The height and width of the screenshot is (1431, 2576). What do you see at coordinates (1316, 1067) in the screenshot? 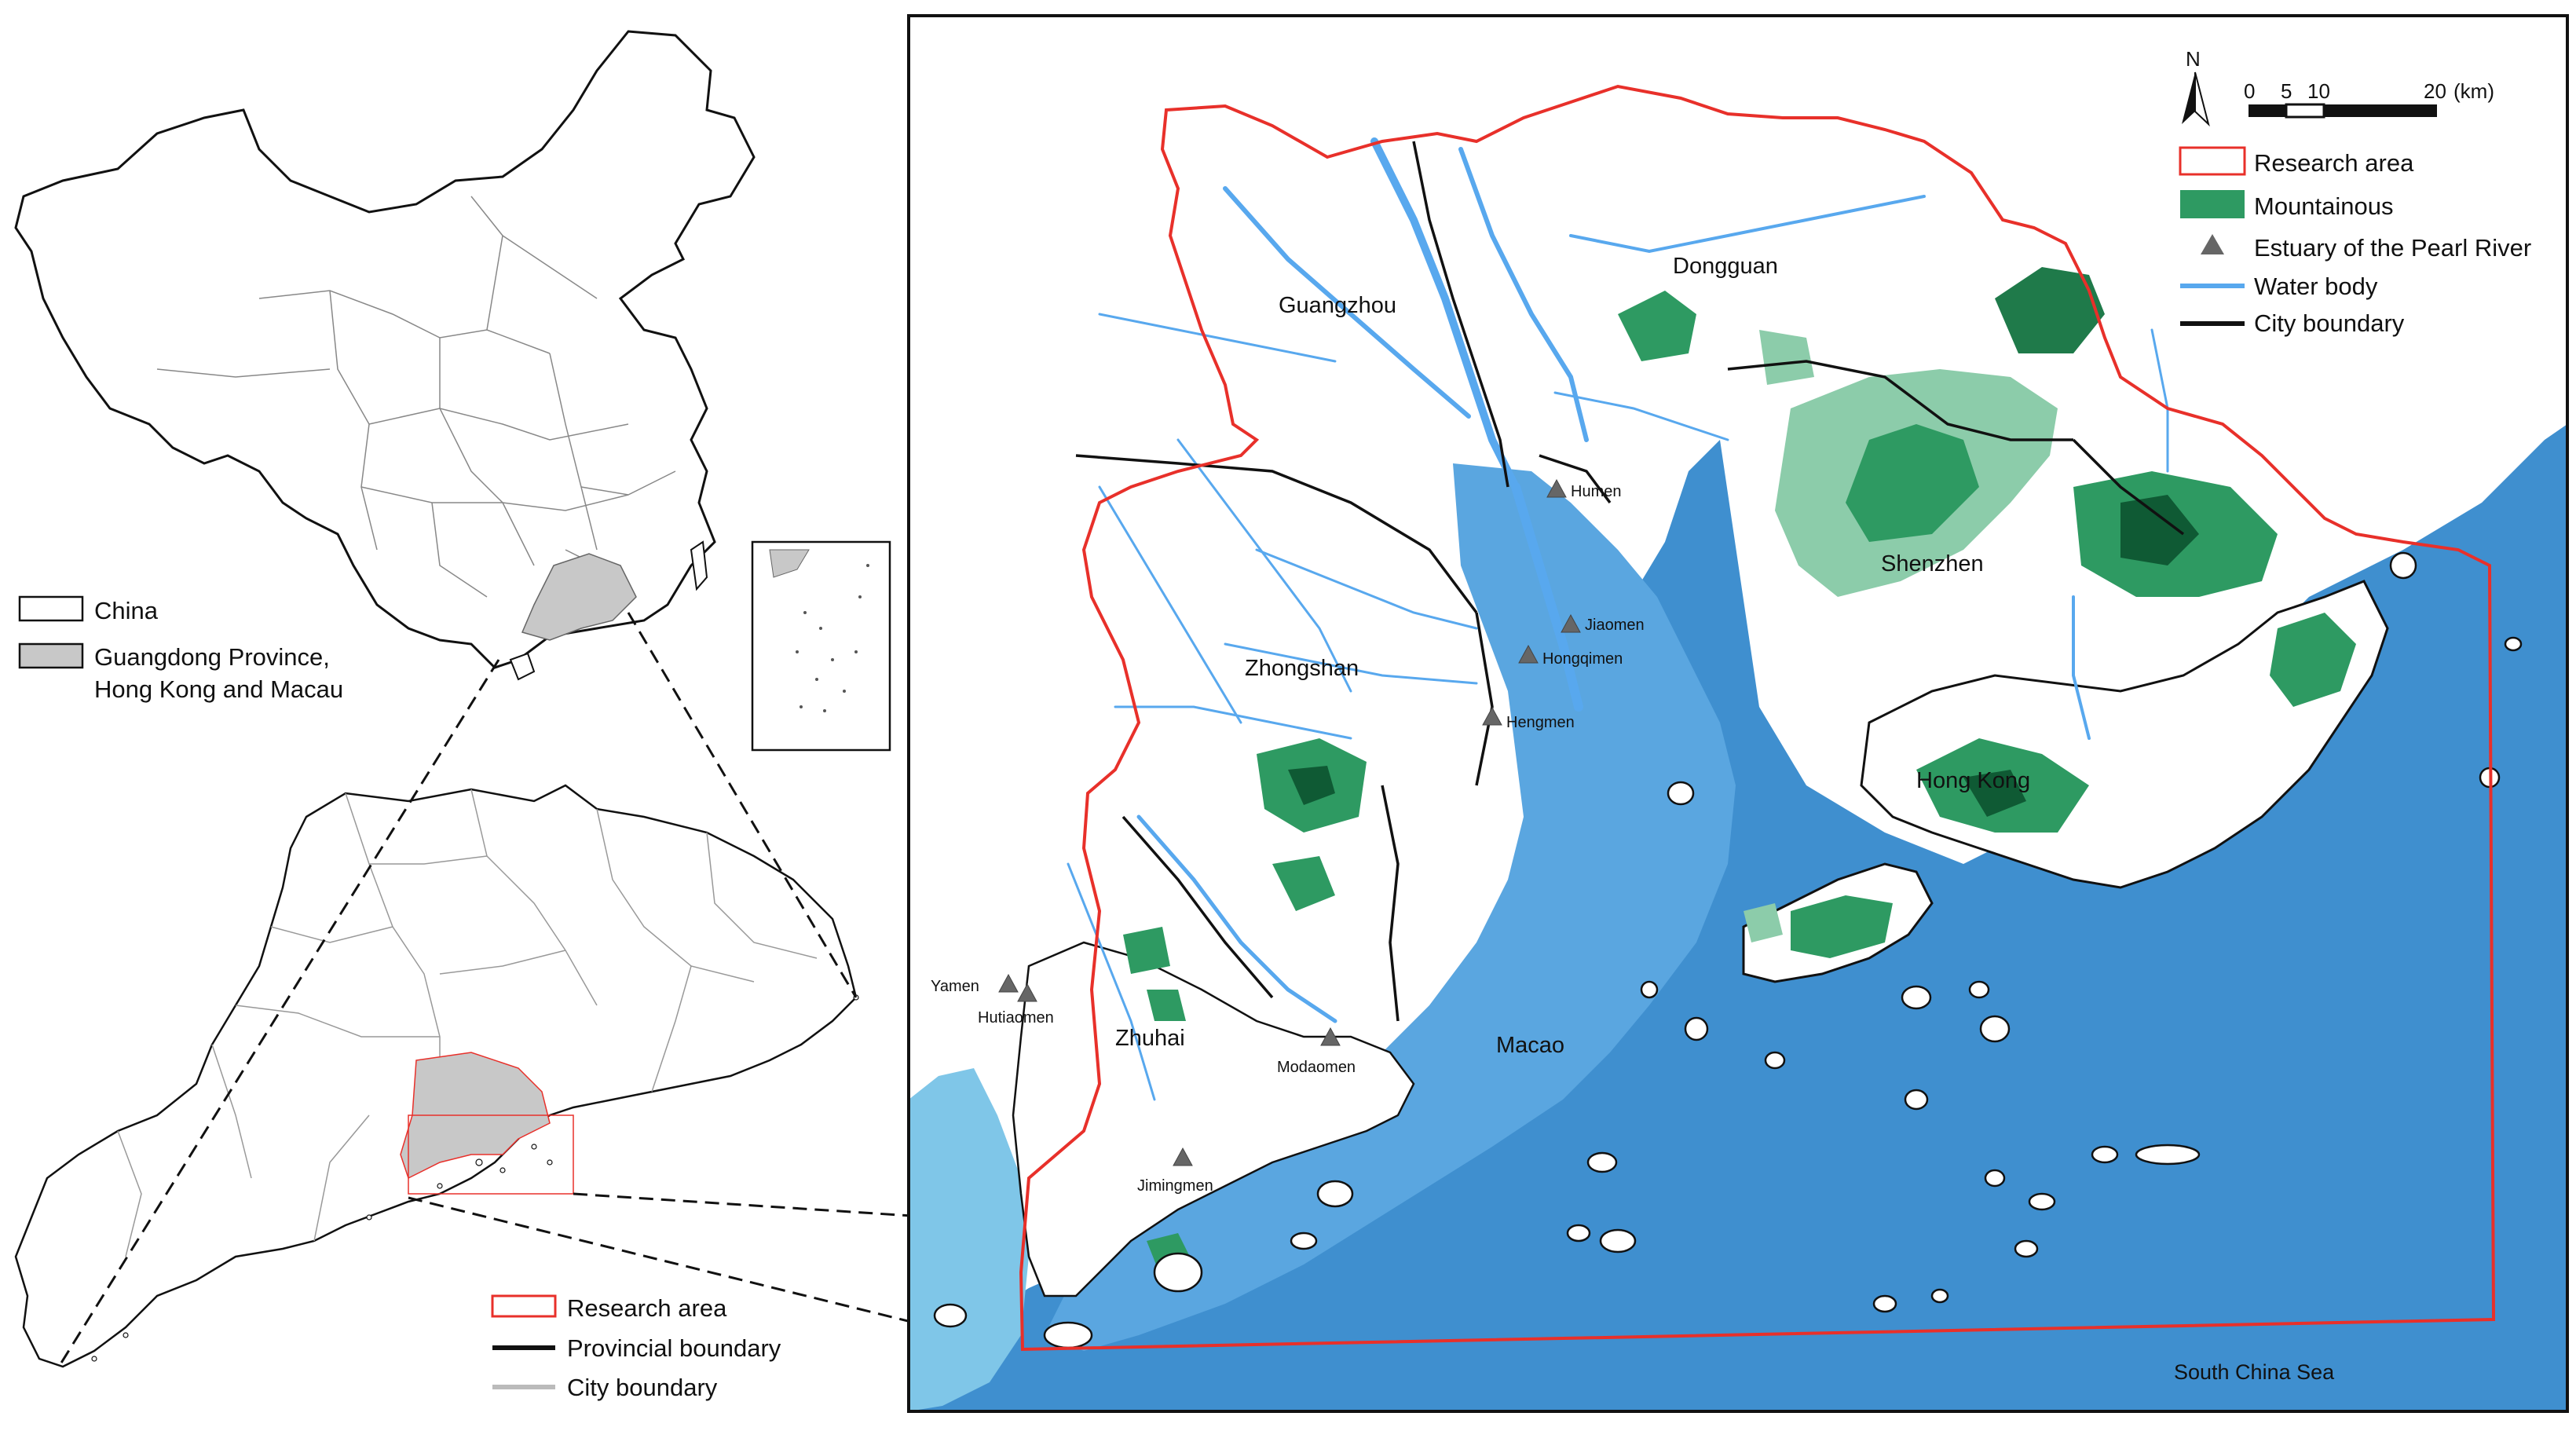
I see `estuary-label-modaomen: Modaomen` at bounding box center [1316, 1067].